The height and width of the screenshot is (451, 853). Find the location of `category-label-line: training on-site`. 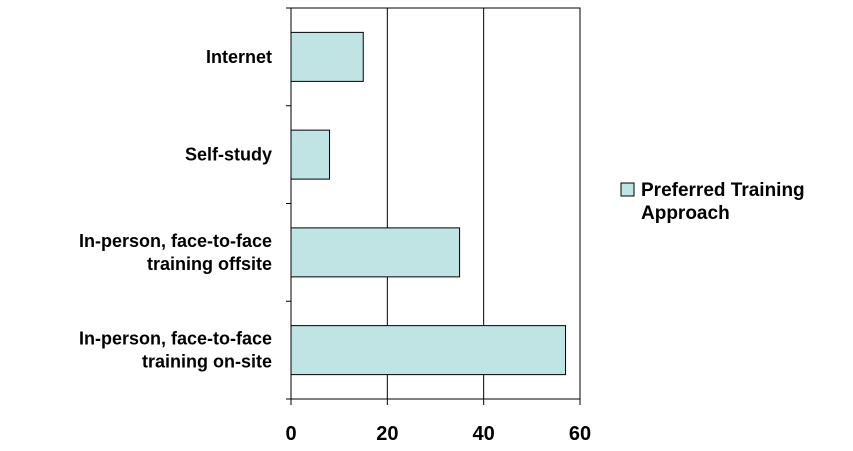

category-label-line: training on-site is located at coordinates (207, 362).